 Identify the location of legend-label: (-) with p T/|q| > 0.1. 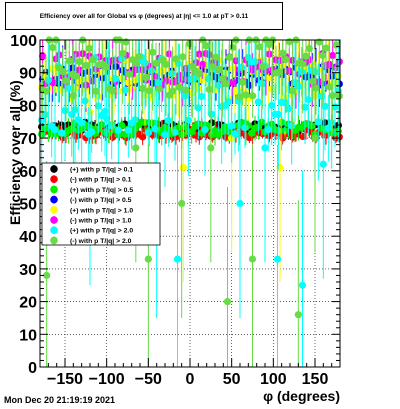
(101, 180).